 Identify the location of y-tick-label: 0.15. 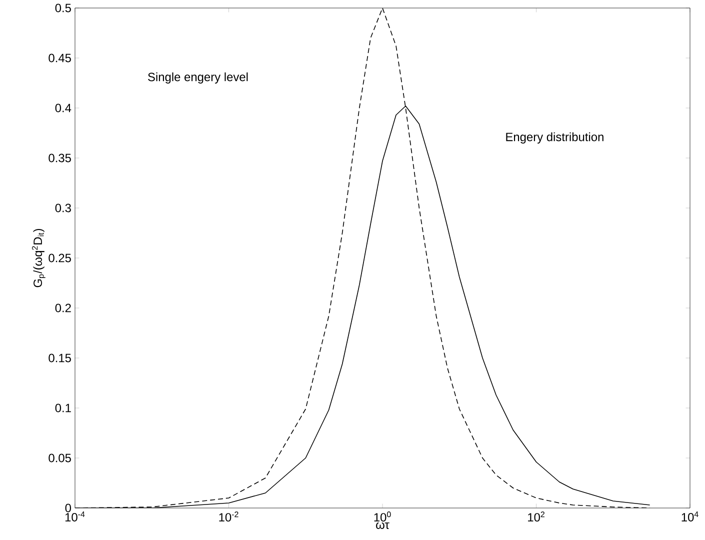
(59, 358).